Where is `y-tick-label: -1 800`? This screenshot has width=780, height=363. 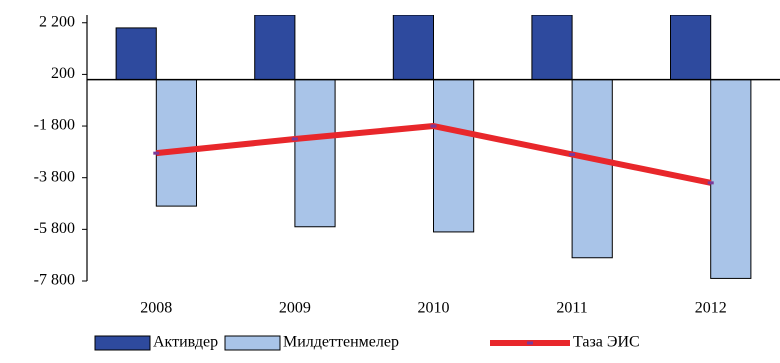 y-tick-label: -1 800 is located at coordinates (54, 125).